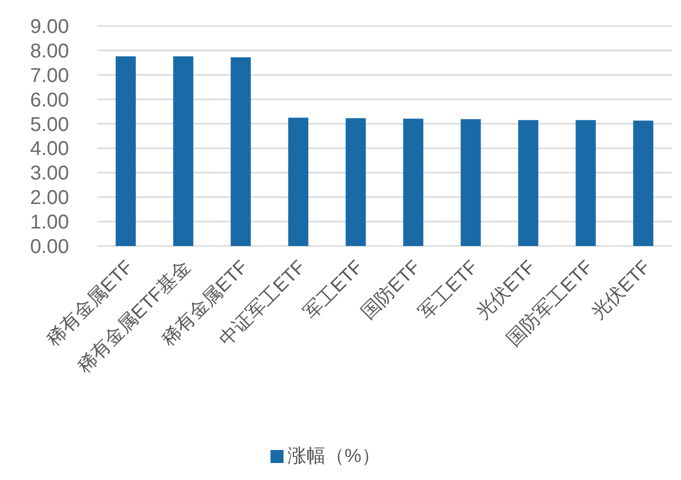  What do you see at coordinates (49, 125) in the screenshot?
I see `y-tick-label: 5.00` at bounding box center [49, 125].